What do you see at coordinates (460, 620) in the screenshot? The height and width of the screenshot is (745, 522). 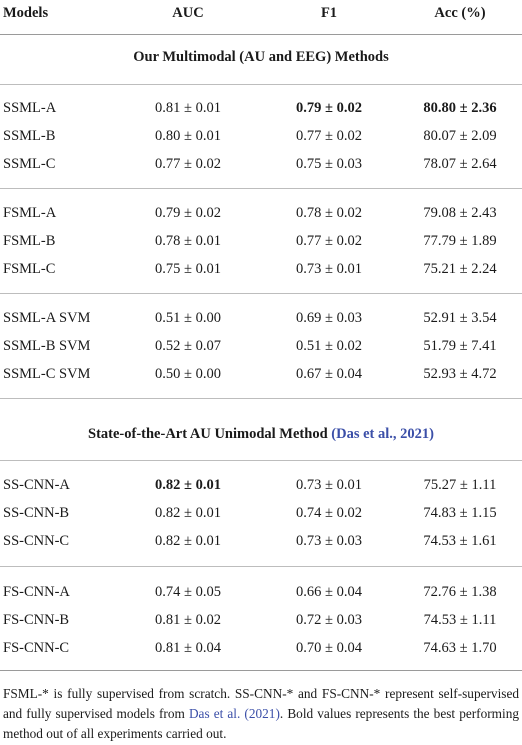 I see `cell-acc: 74.53 ± 1.11` at bounding box center [460, 620].